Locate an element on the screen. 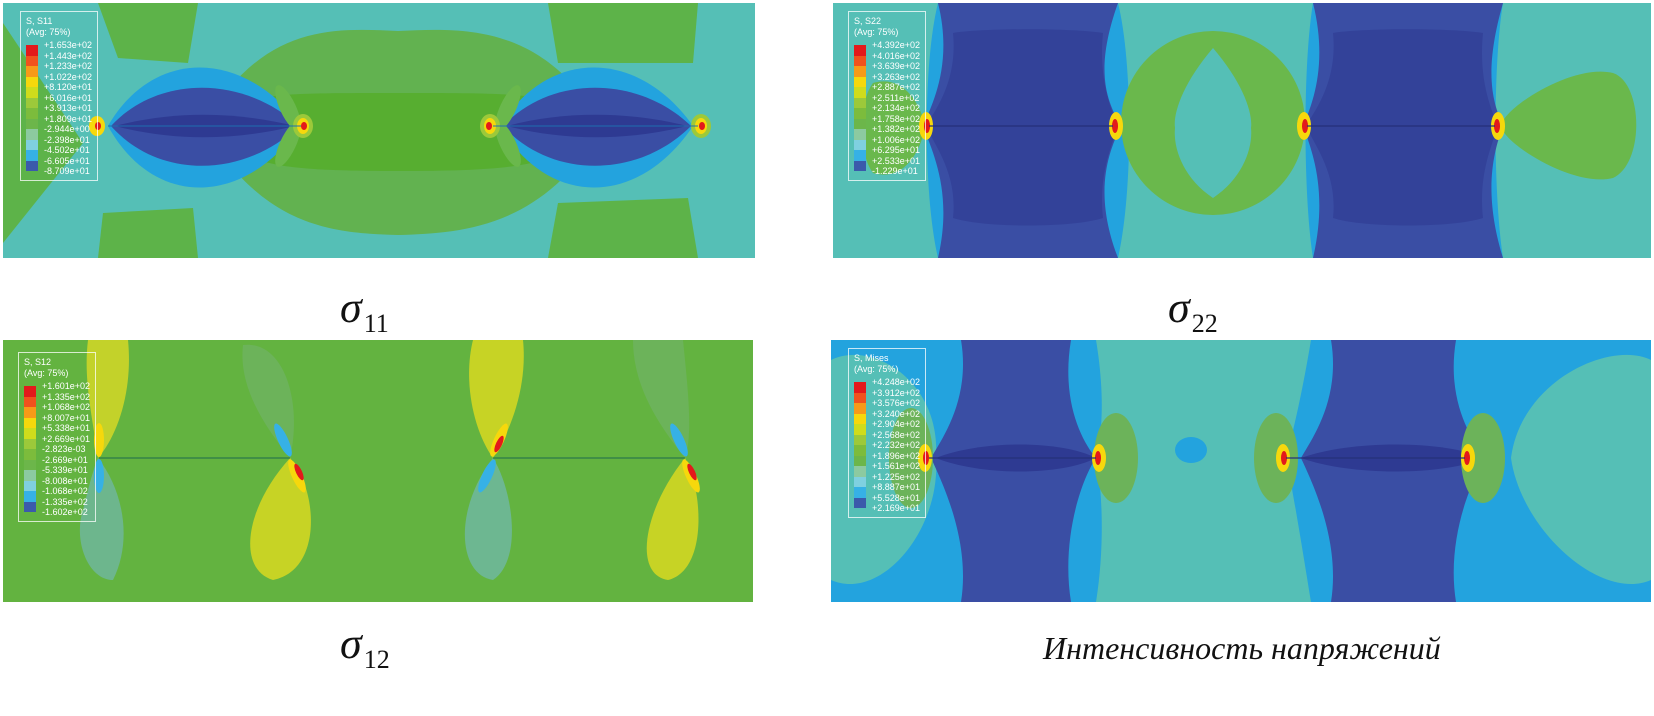  legend-value: +5.338e+01 is located at coordinates (66, 428).